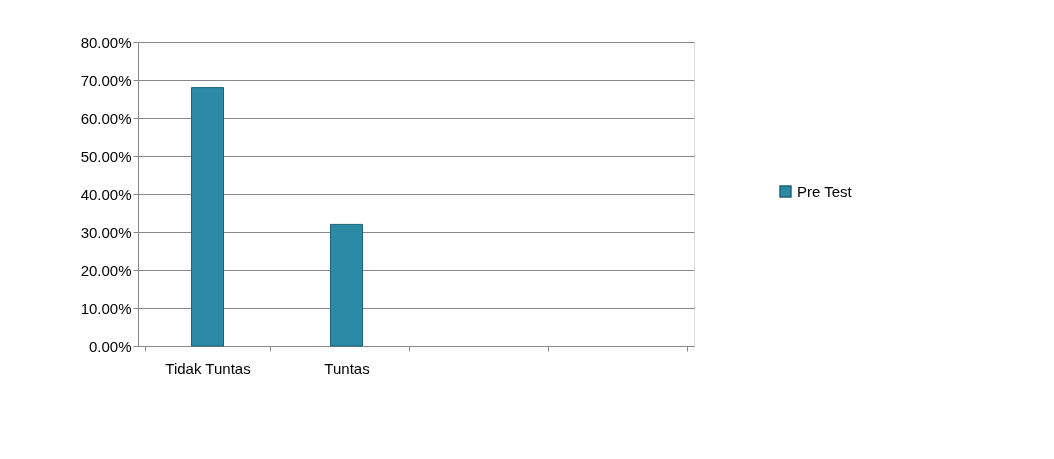 Image resolution: width=1054 pixels, height=459 pixels. I want to click on y-tick-label: 30.00%, so click(106, 232).